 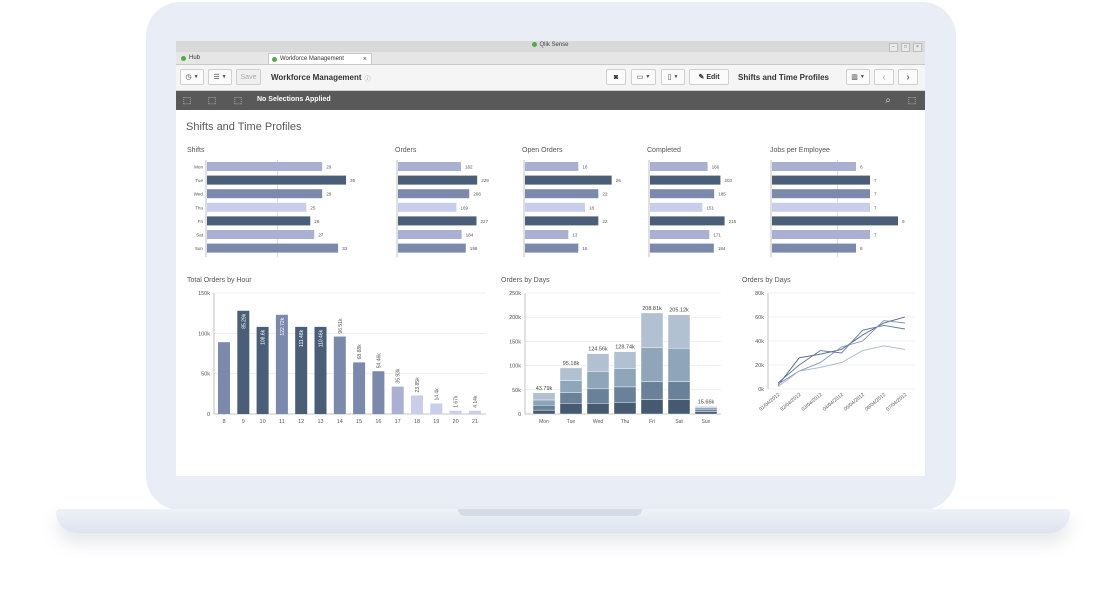 What do you see at coordinates (244, 127) in the screenshot?
I see `sheet-title: Shifts and Time Profiles` at bounding box center [244, 127].